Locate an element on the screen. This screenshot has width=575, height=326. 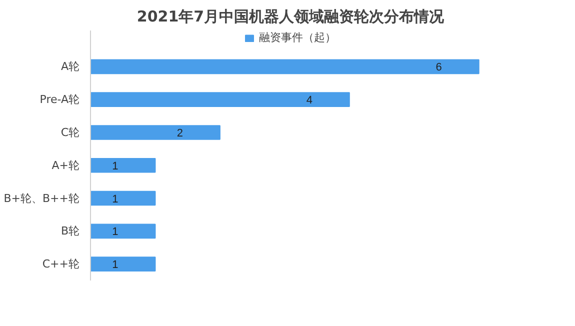
chart-title: 2021年7月中国机器人领域融资轮次分布情况 is located at coordinates (291, 17).